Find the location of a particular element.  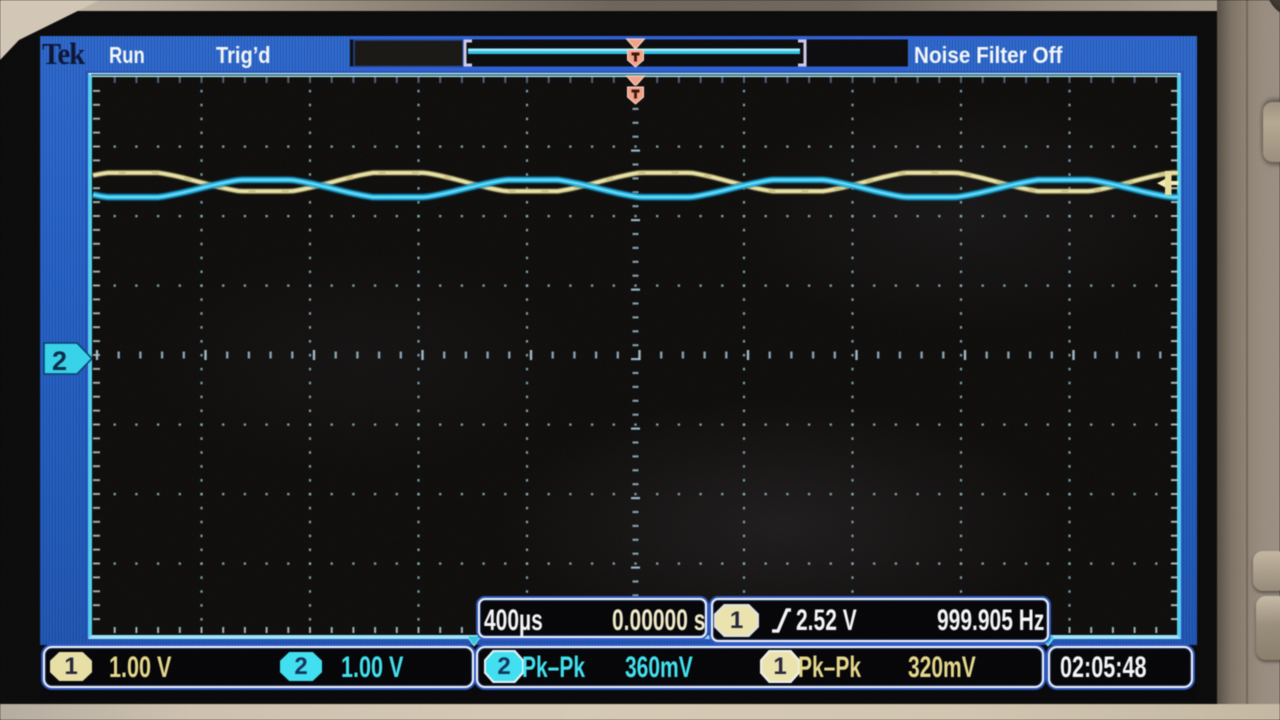

svg-text: 2 is located at coordinates (59, 361).